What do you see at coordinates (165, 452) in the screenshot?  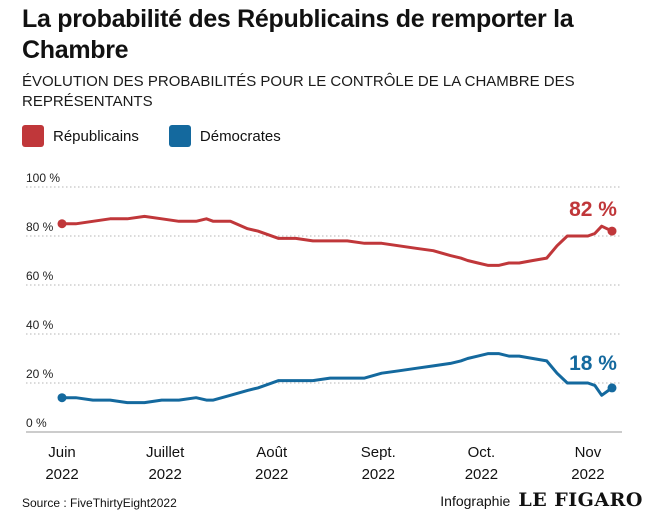 I see `x-tick-label: Juillet` at bounding box center [165, 452].